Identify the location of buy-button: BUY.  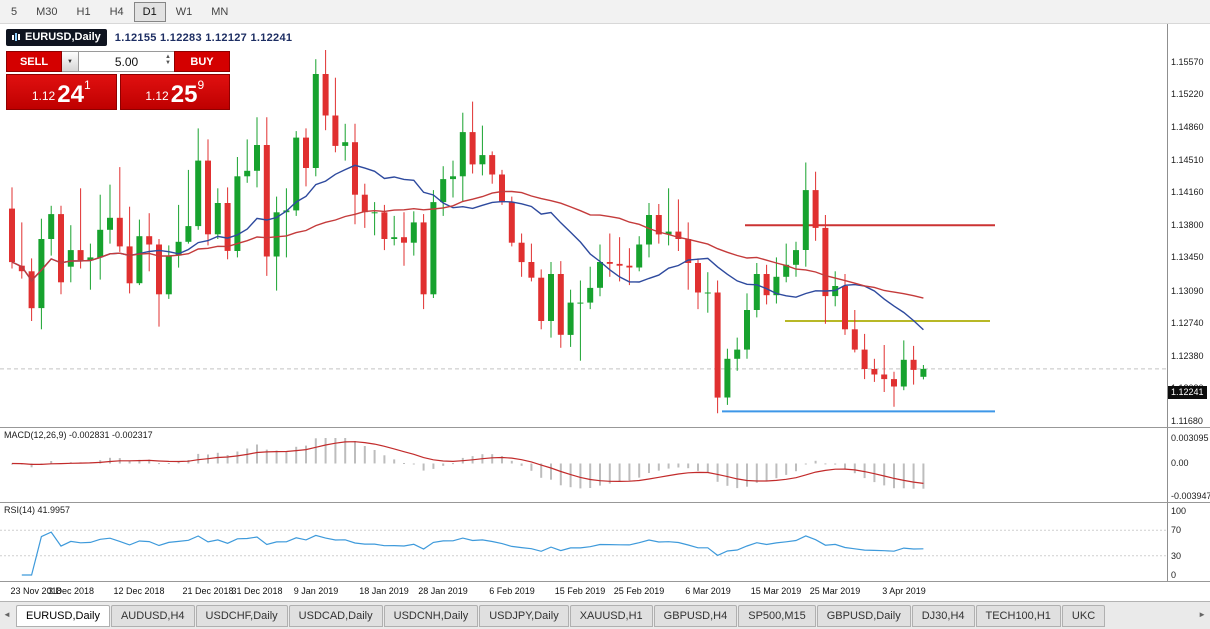
(202, 61).